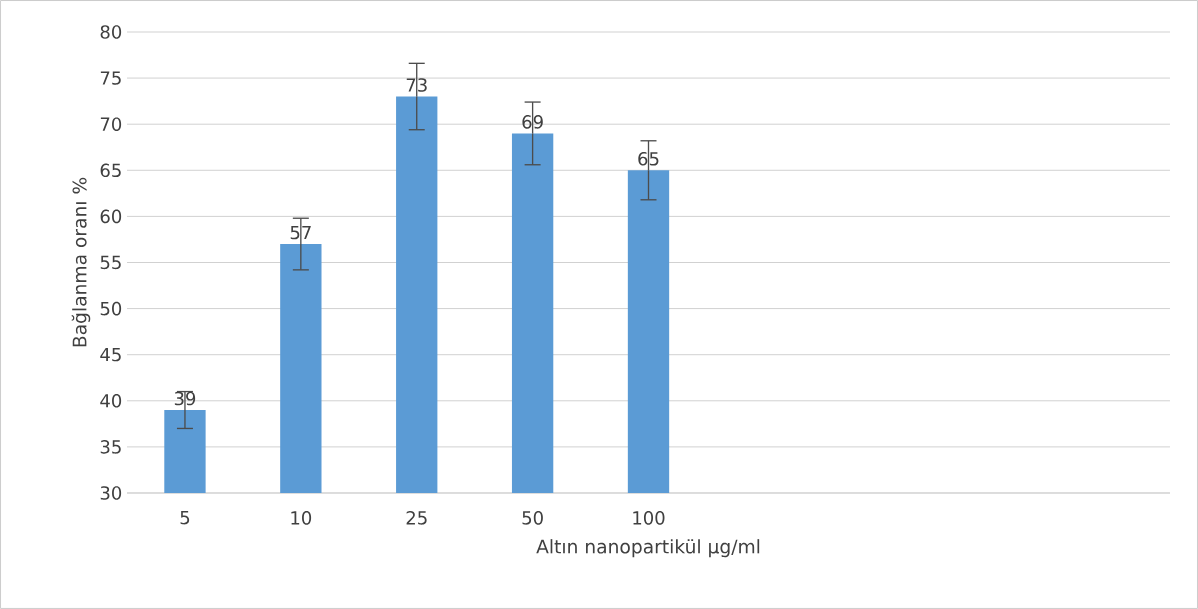 This screenshot has height=609, width=1198. Describe the element at coordinates (111, 308) in the screenshot. I see `y-tick-label: 50` at that location.